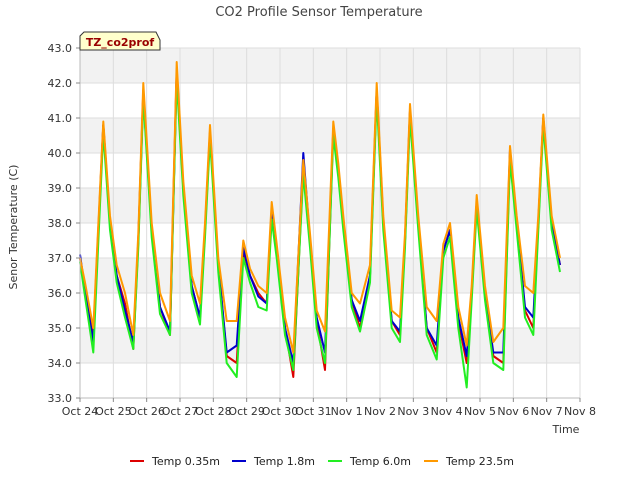 The width and height of the screenshot is (640, 480). What do you see at coordinates (380, 461) in the screenshot?
I see `legend-label-3: Temp 6.0m` at bounding box center [380, 461].